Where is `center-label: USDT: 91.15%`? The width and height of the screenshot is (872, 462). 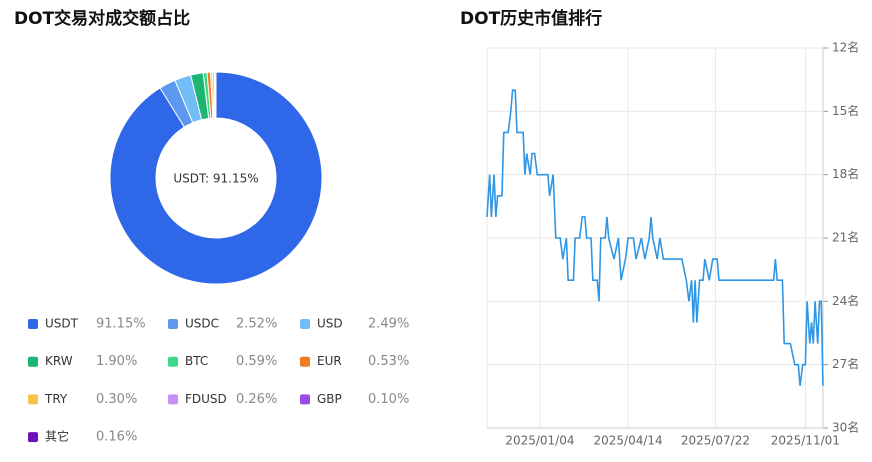
center-label: USDT: 91.15% is located at coordinates (215, 179).